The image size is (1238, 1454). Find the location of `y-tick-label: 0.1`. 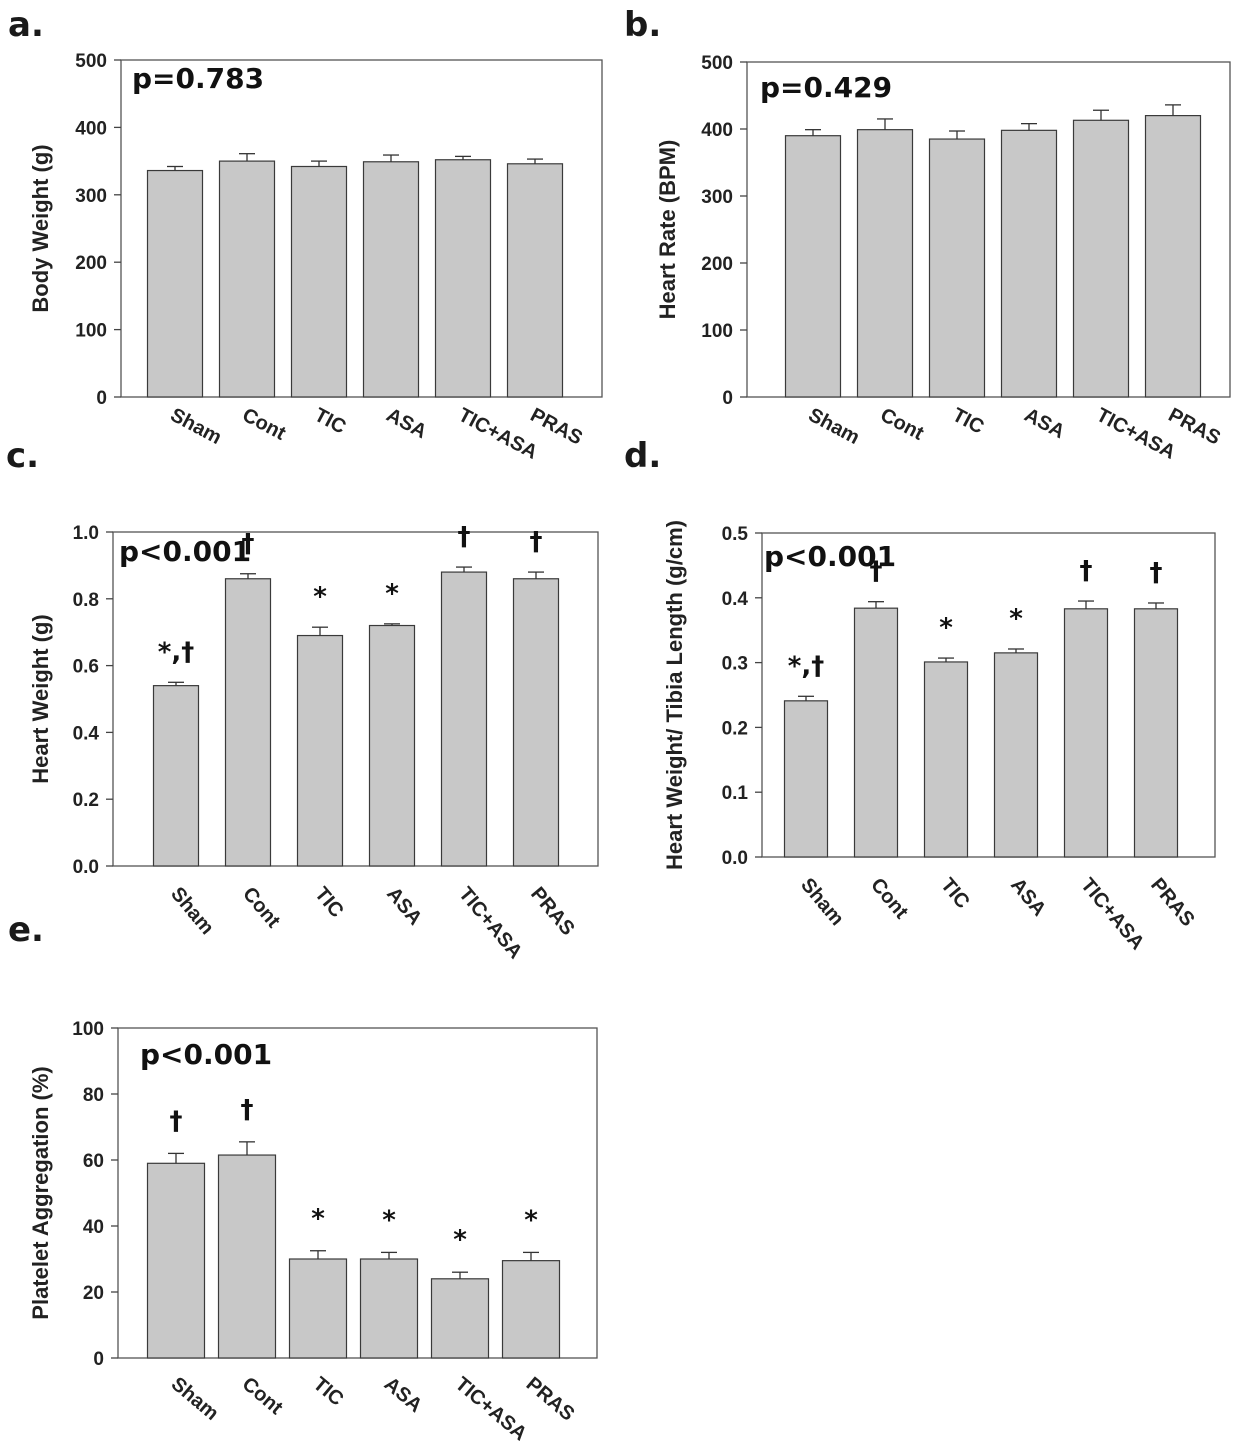

y-tick-label: 0.1 is located at coordinates (735, 793).